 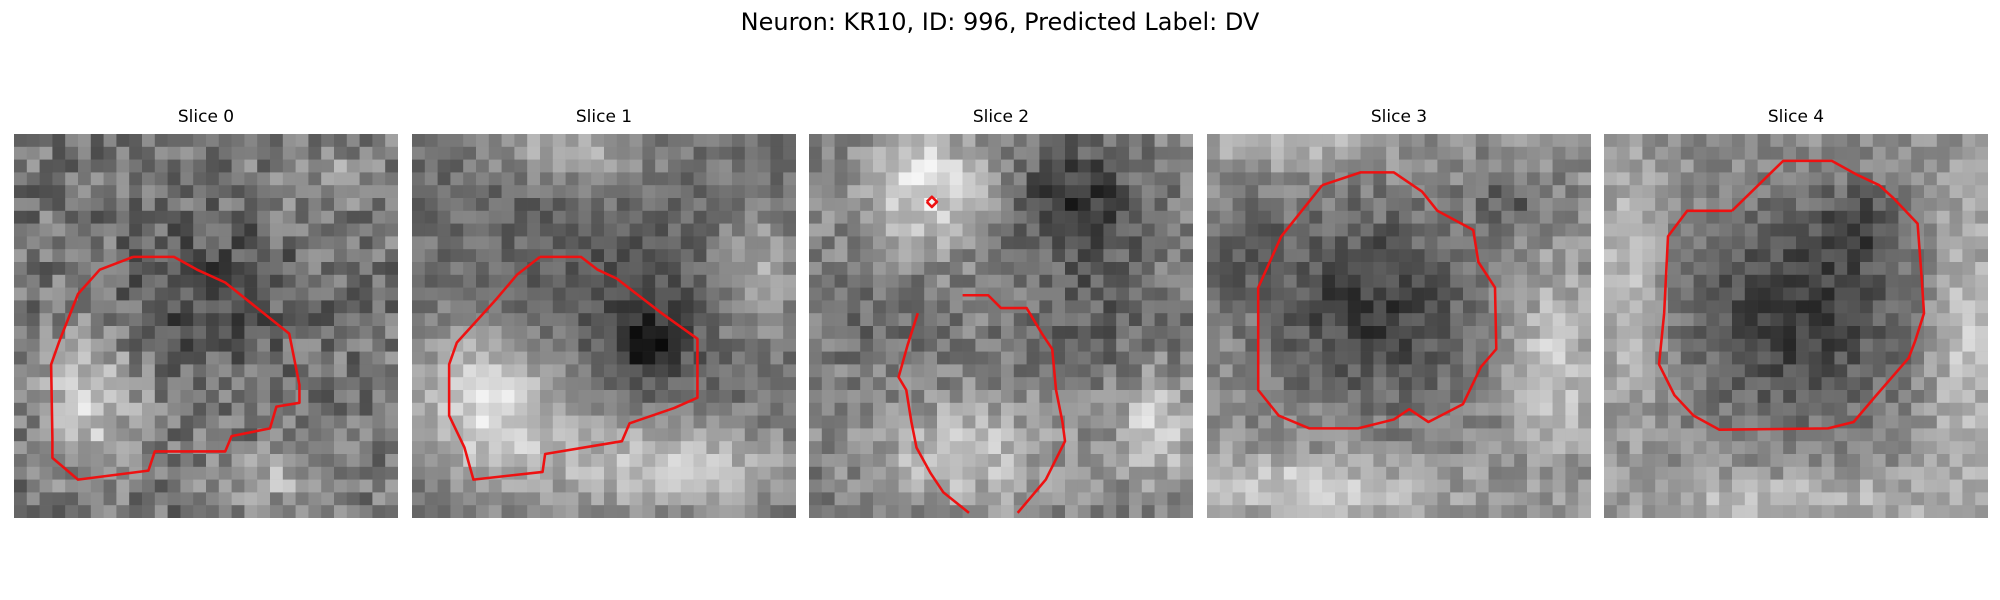 I want to click on slice-panel-4: Slice 4, so click(x=1796, y=312).